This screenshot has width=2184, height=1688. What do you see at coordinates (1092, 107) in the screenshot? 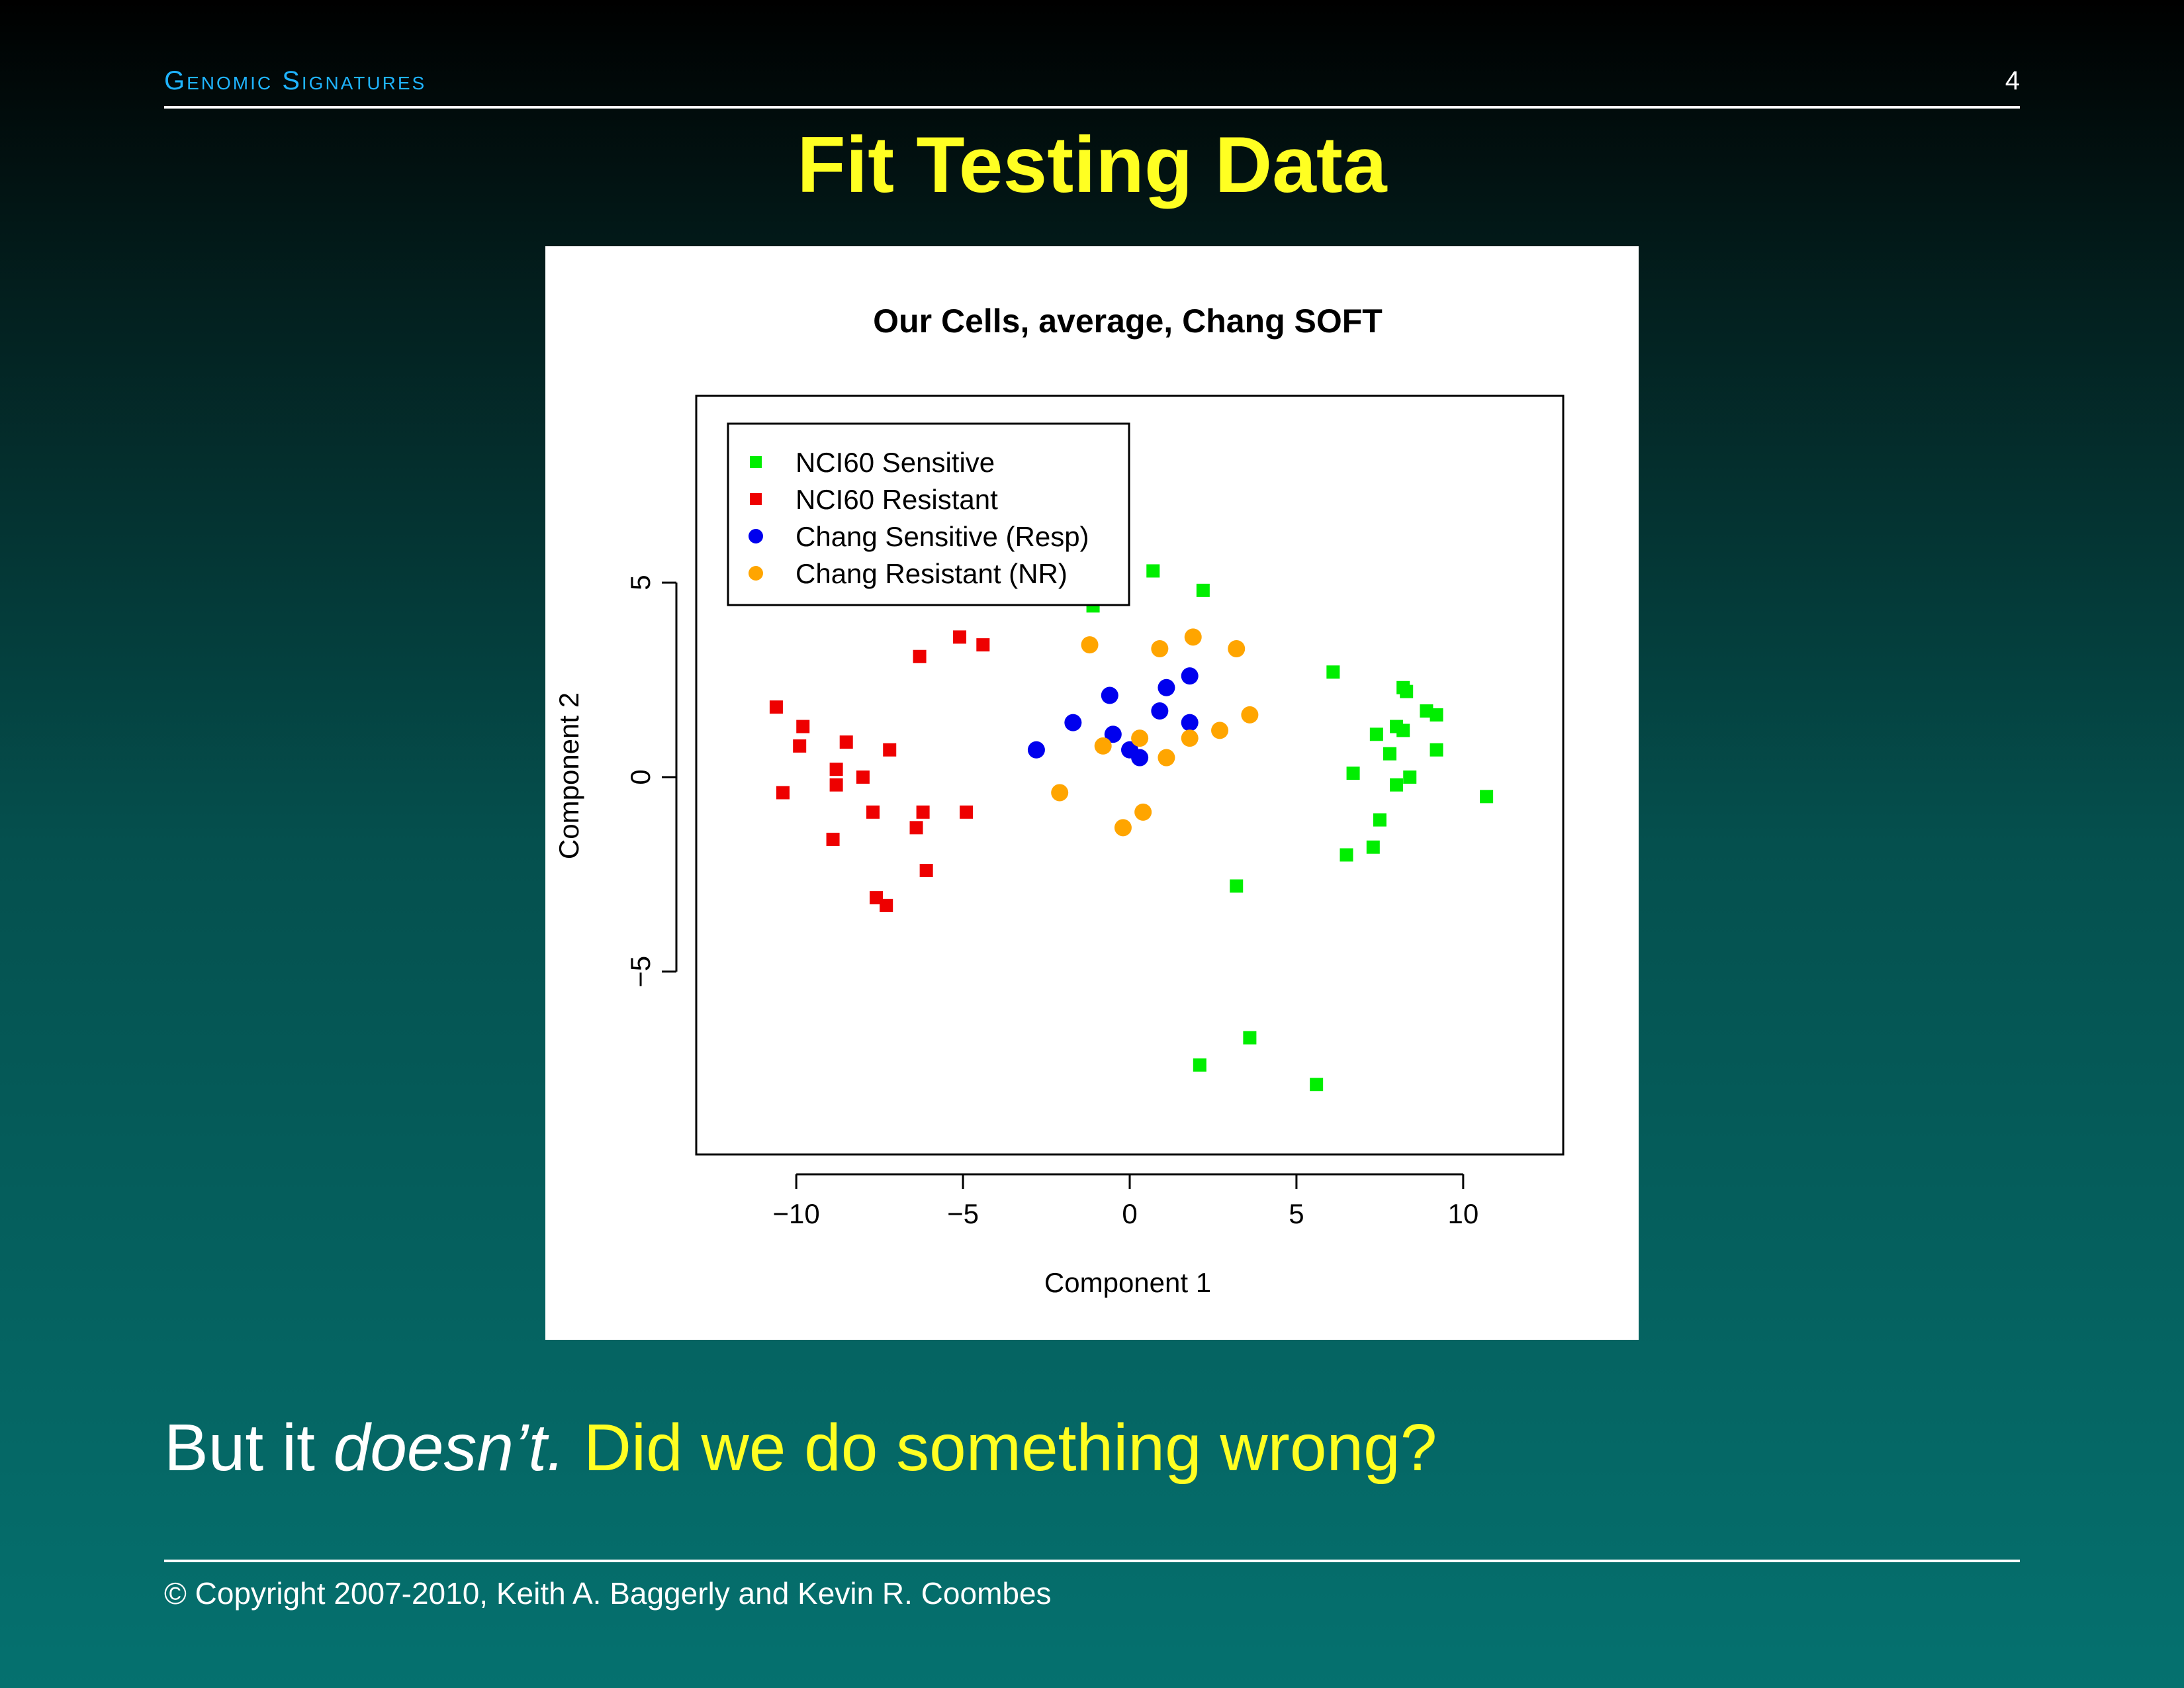
I see `header-rule` at bounding box center [1092, 107].